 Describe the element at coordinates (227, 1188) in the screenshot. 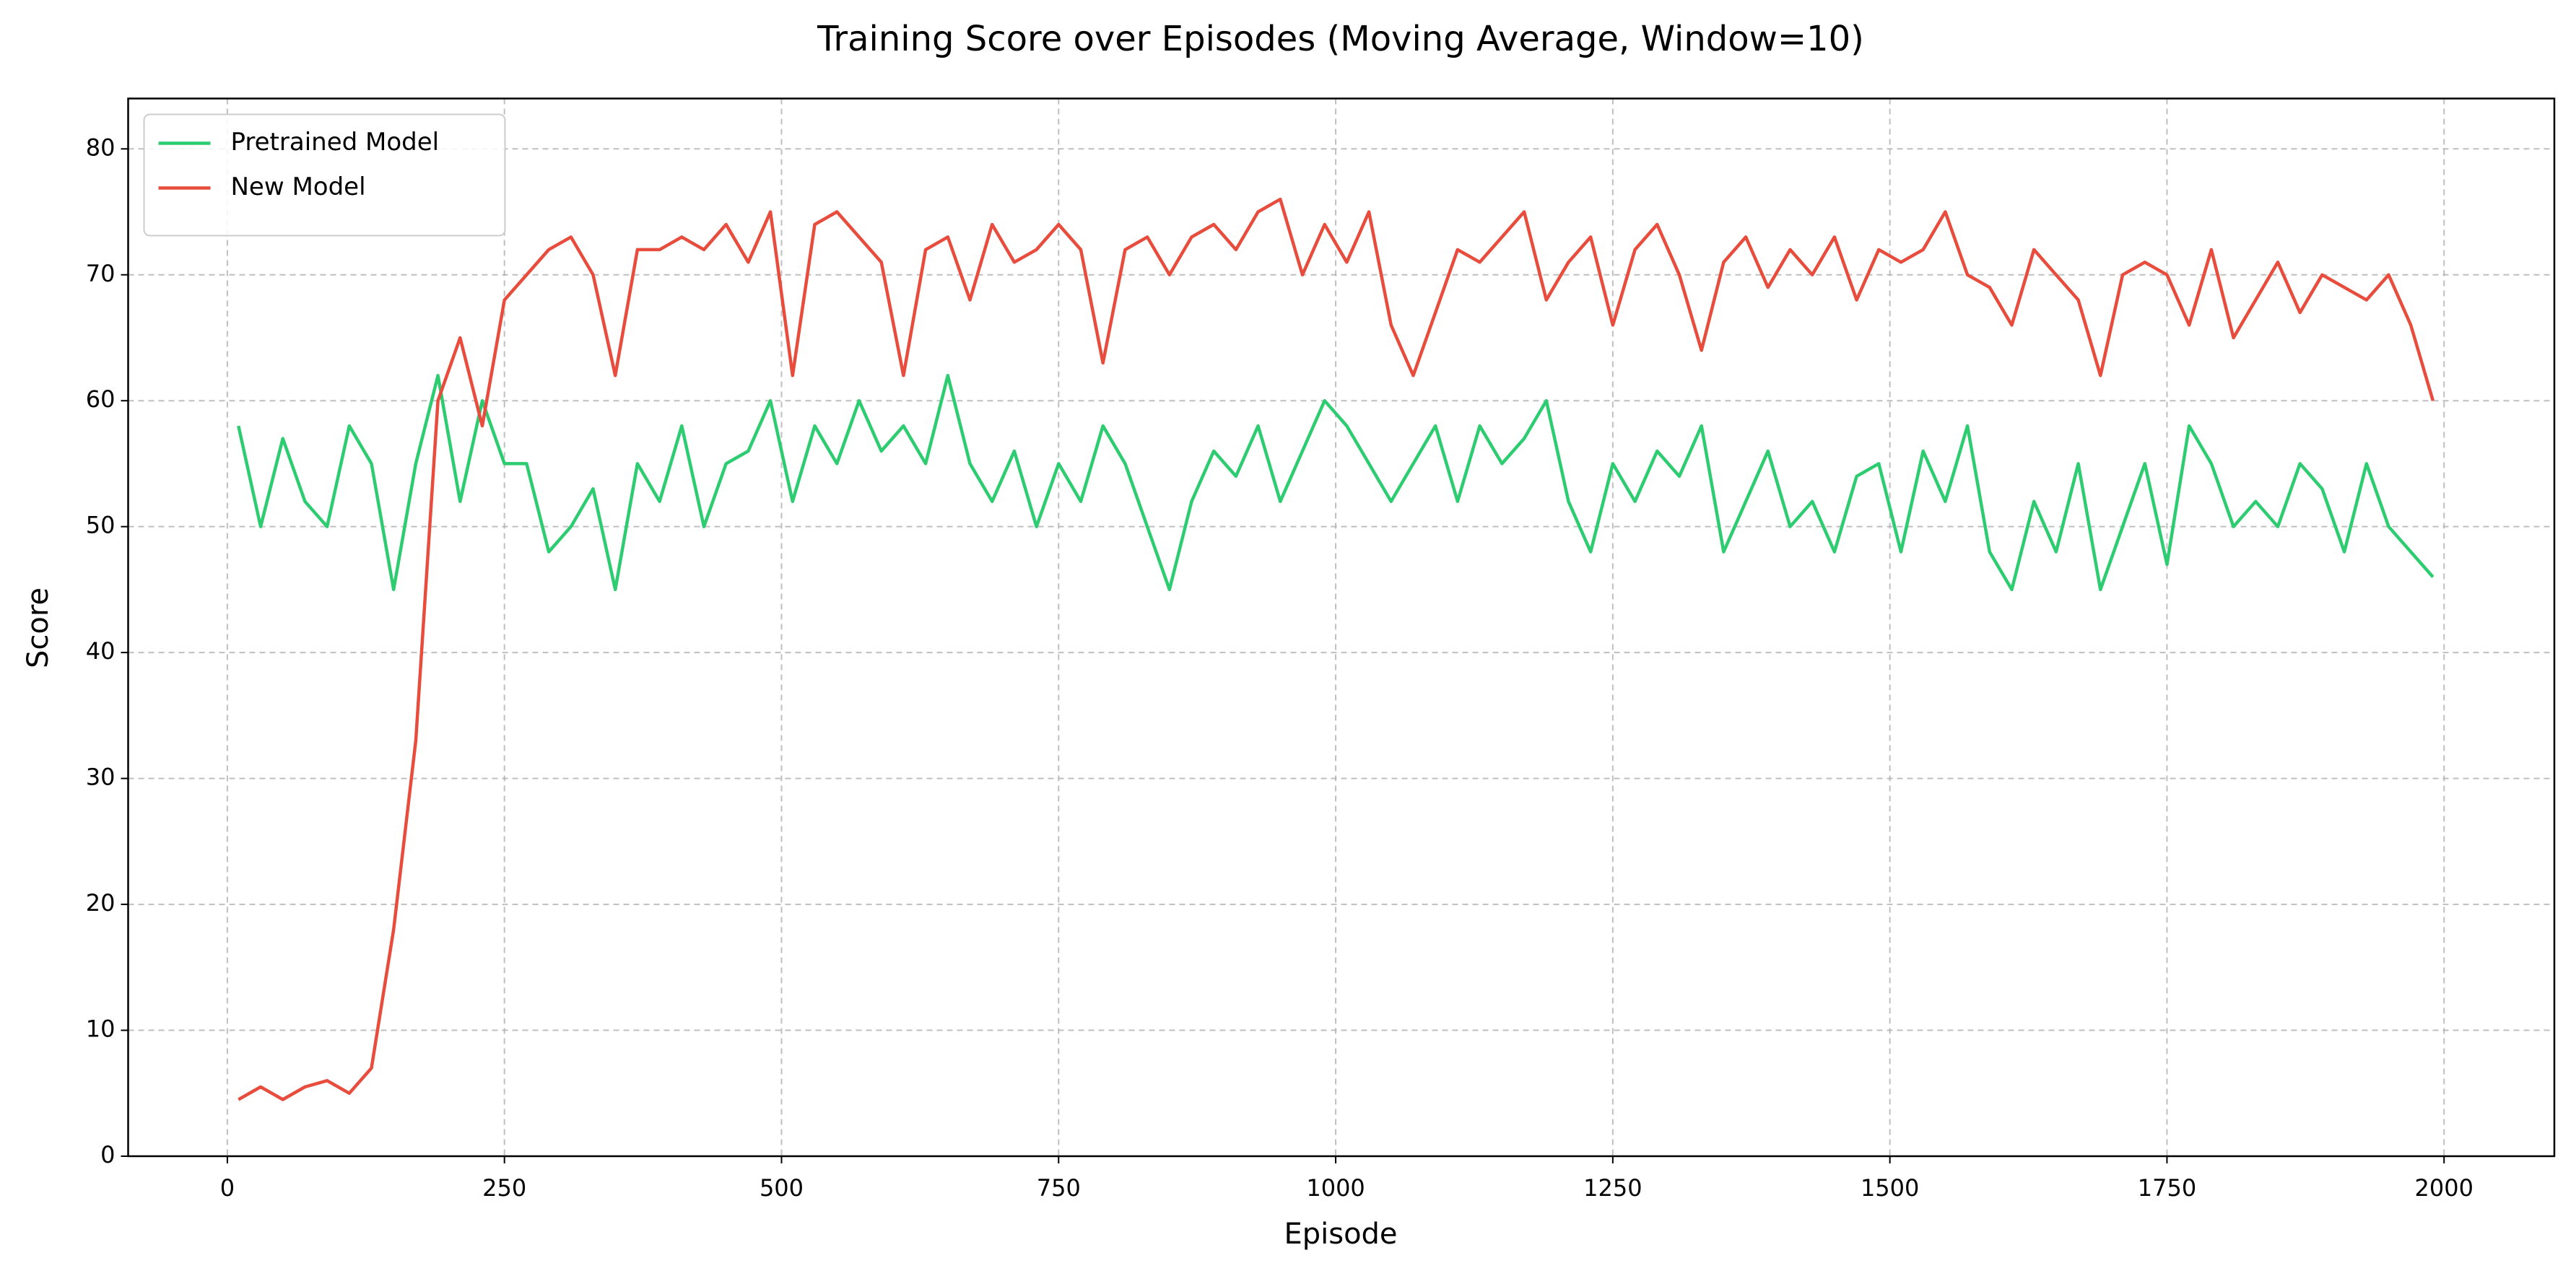

I see `x-tick-label: 0` at that location.